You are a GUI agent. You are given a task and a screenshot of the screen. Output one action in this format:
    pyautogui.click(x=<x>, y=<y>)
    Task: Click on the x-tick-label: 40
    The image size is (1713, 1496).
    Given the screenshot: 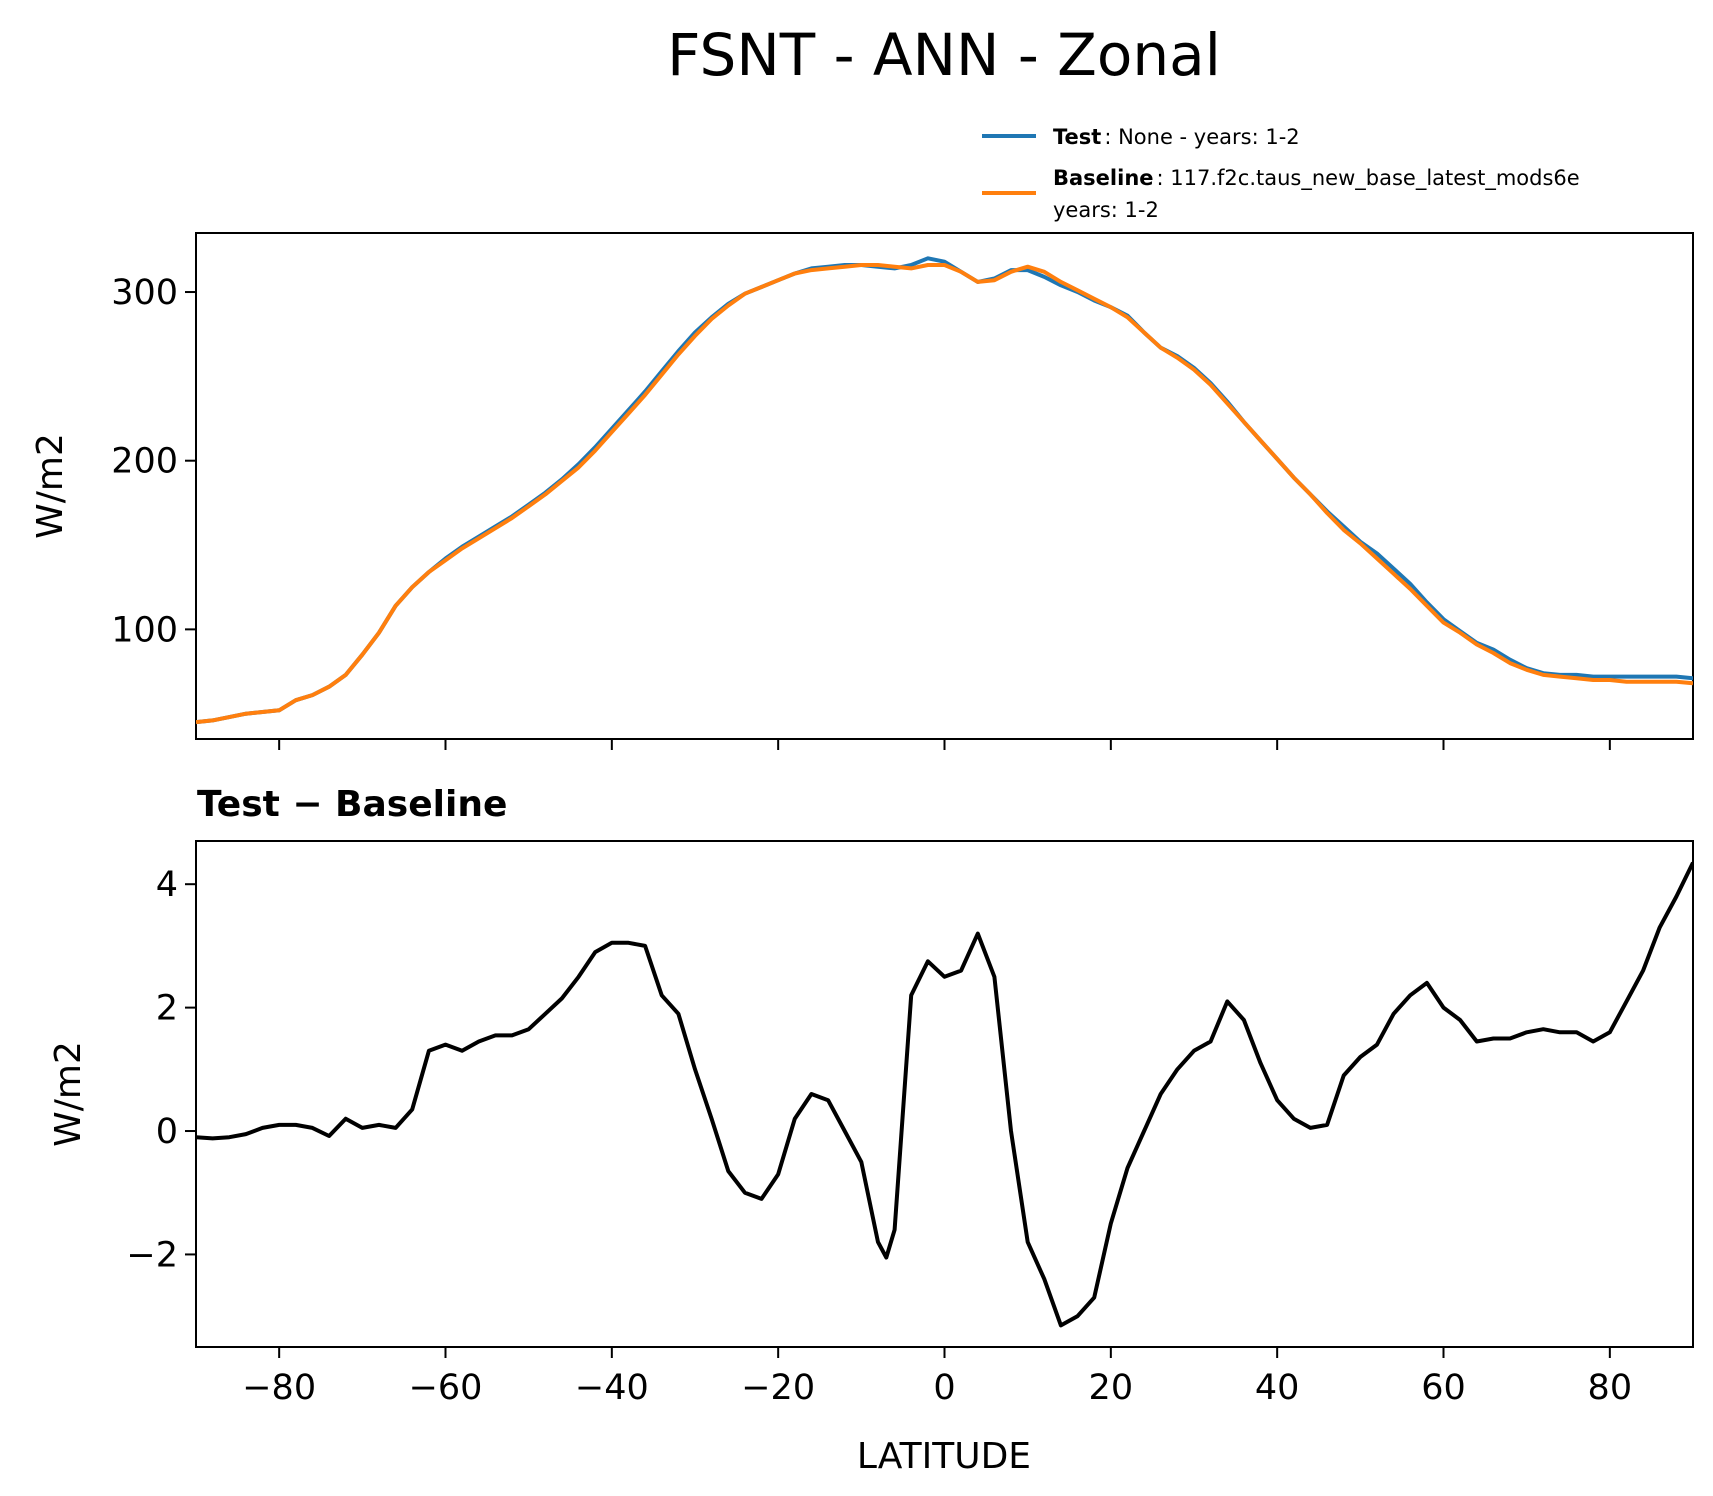 What is the action you would take?
    pyautogui.click(x=1277, y=1388)
    